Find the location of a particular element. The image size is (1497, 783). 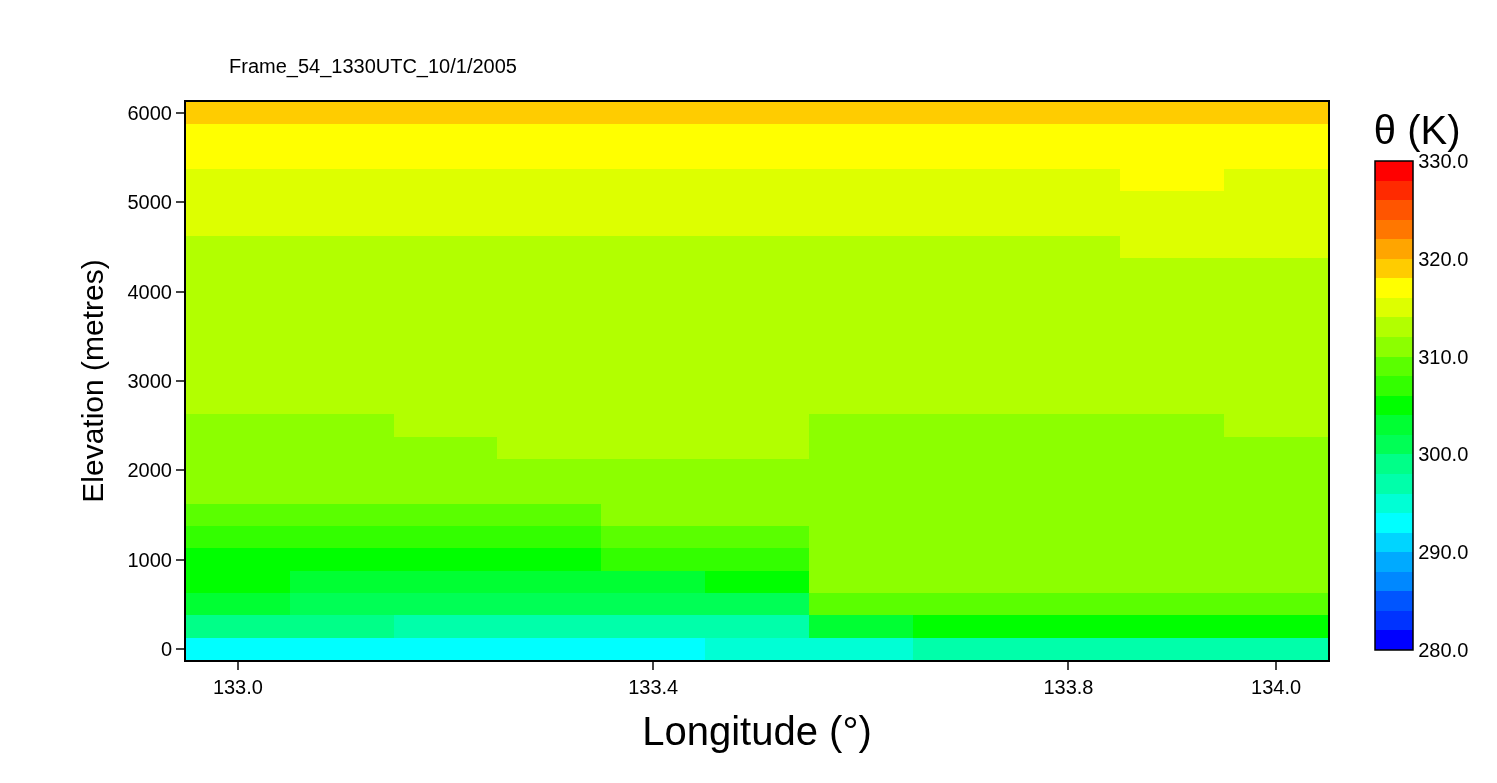

color-bar-label: 280.0 is located at coordinates (1443, 650).